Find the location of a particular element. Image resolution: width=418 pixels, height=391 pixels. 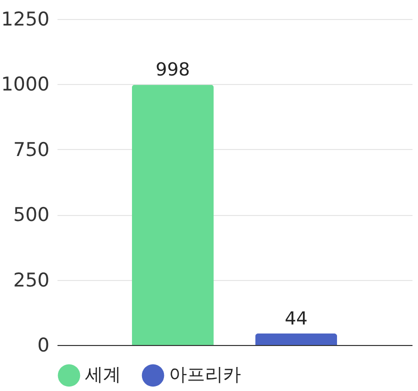

y-tick-label: 500 is located at coordinates (31, 215).